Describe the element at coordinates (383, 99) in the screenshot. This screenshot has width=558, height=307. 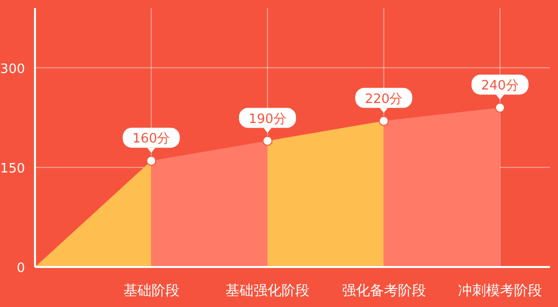
I see `data-label: 220分` at that location.